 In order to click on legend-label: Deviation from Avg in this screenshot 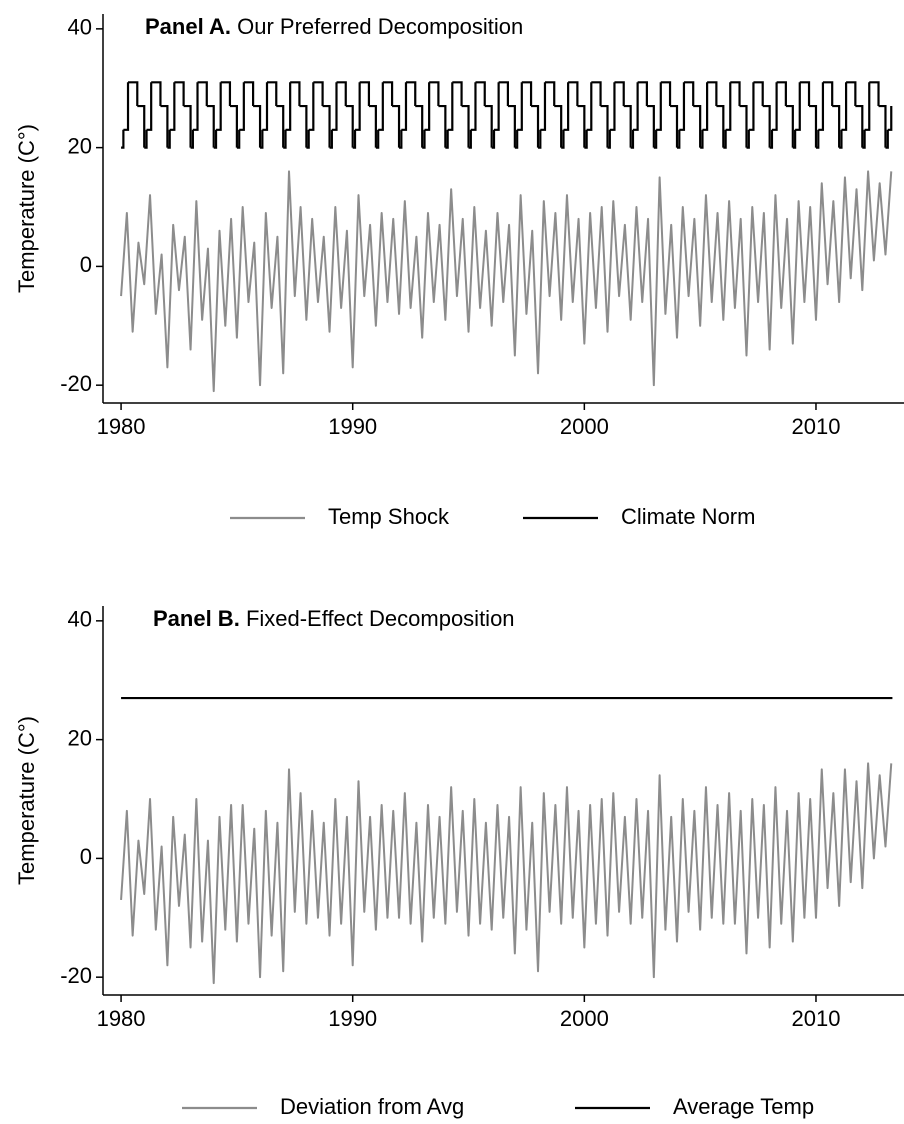, I will do `click(372, 1106)`.